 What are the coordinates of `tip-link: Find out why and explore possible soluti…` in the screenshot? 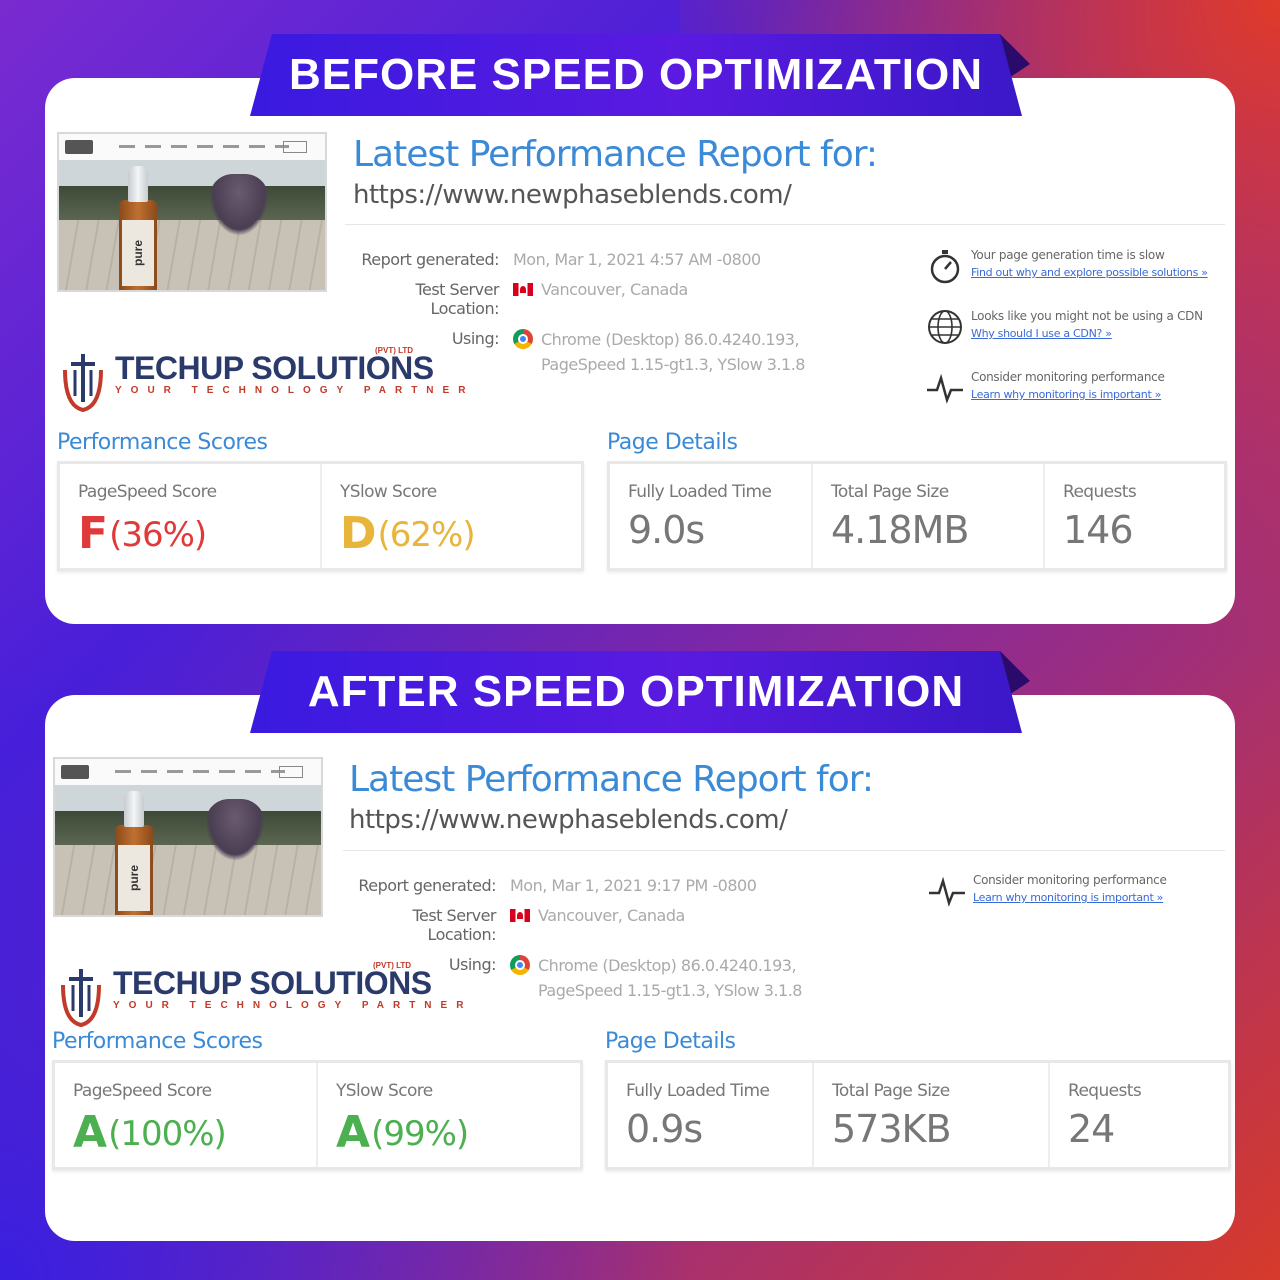 It's located at (1089, 272).